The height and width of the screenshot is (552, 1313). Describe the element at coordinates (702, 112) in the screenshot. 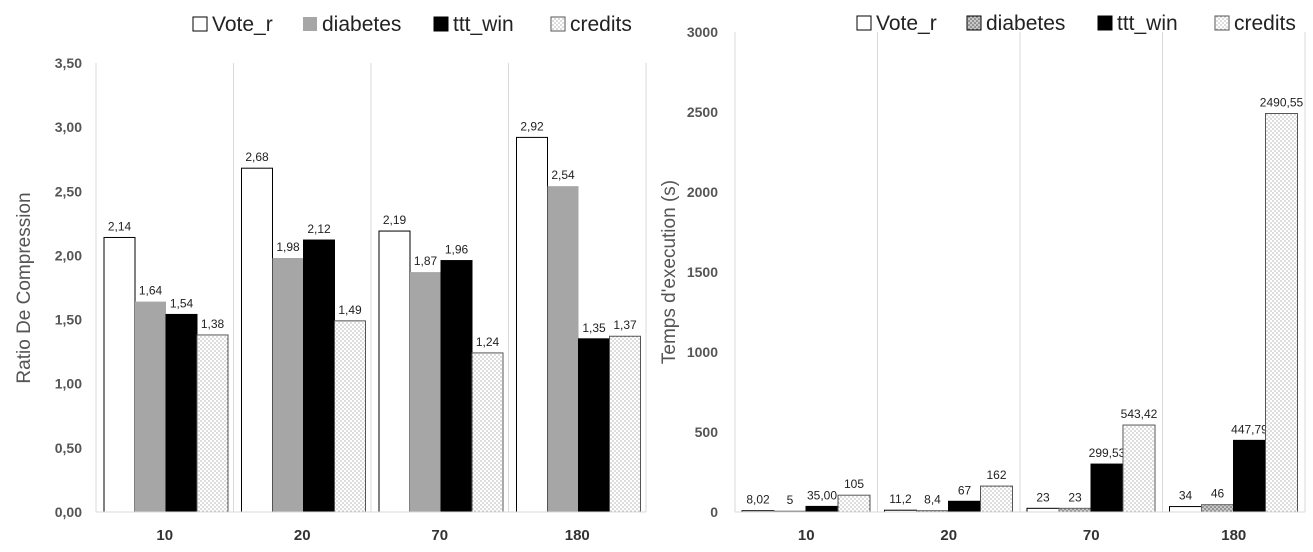

I see `y-tick-label: 2500` at that location.